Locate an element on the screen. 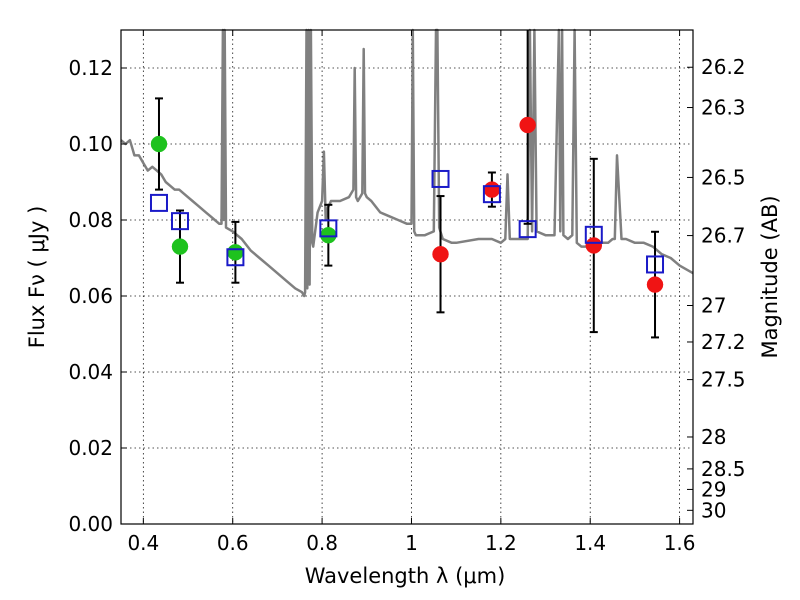 The image size is (800, 600). x-tick-label: 0.4 is located at coordinates (143, 543).